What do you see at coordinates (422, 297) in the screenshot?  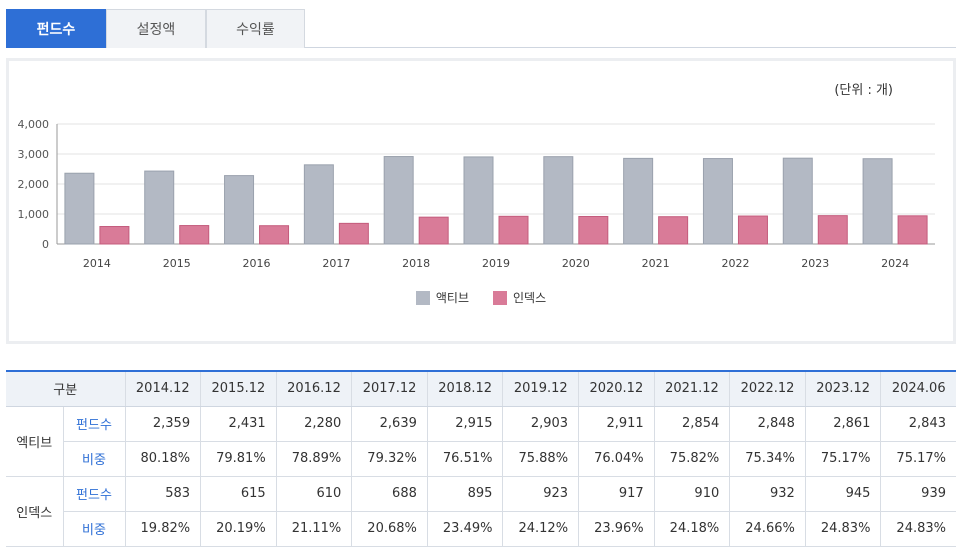 I see `legend-swatch-active` at bounding box center [422, 297].